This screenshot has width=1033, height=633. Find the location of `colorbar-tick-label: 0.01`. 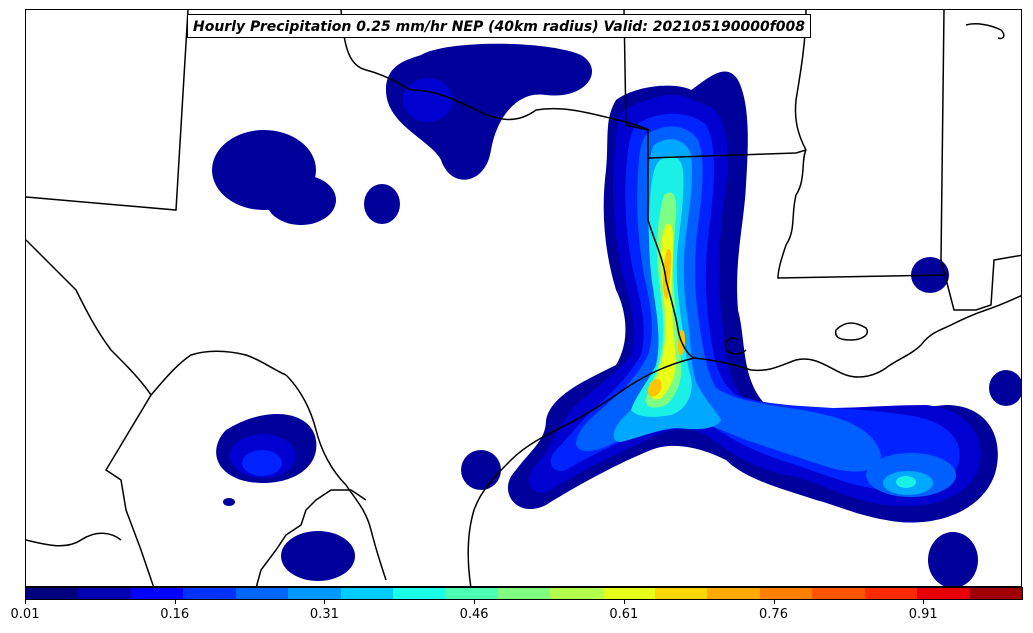

colorbar-tick-label: 0.01 is located at coordinates (25, 614).